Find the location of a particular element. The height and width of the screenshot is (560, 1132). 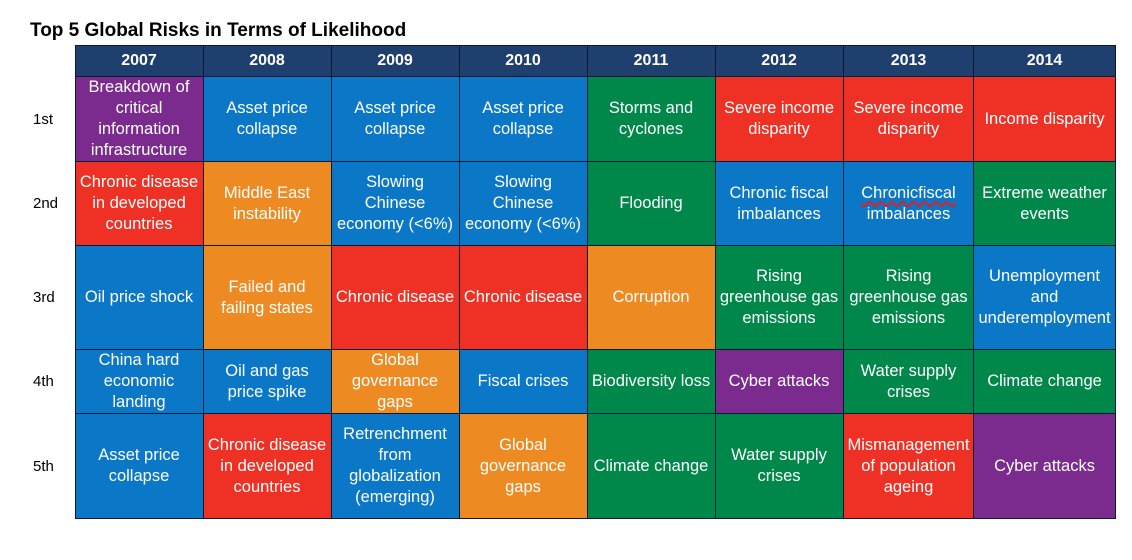

risk-cell: Failed and failing states is located at coordinates (267, 297).